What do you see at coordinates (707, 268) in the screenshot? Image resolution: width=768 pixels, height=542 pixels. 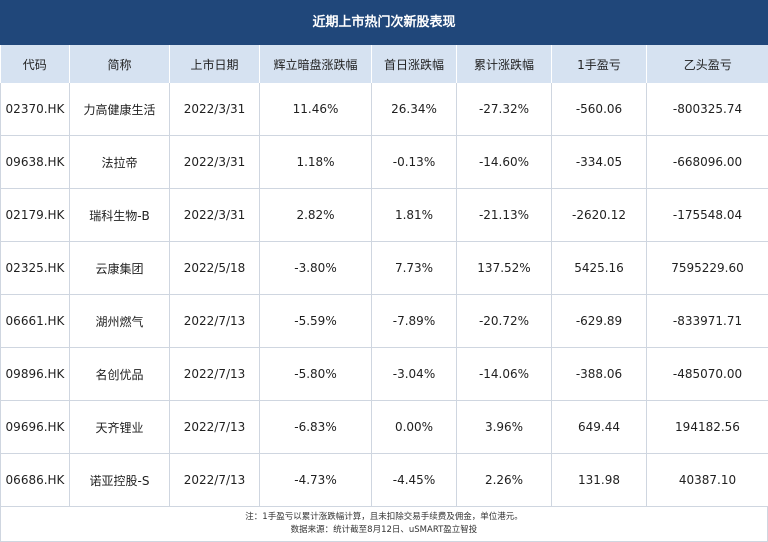 I see `table-cell: 7595229.60` at bounding box center [707, 268].